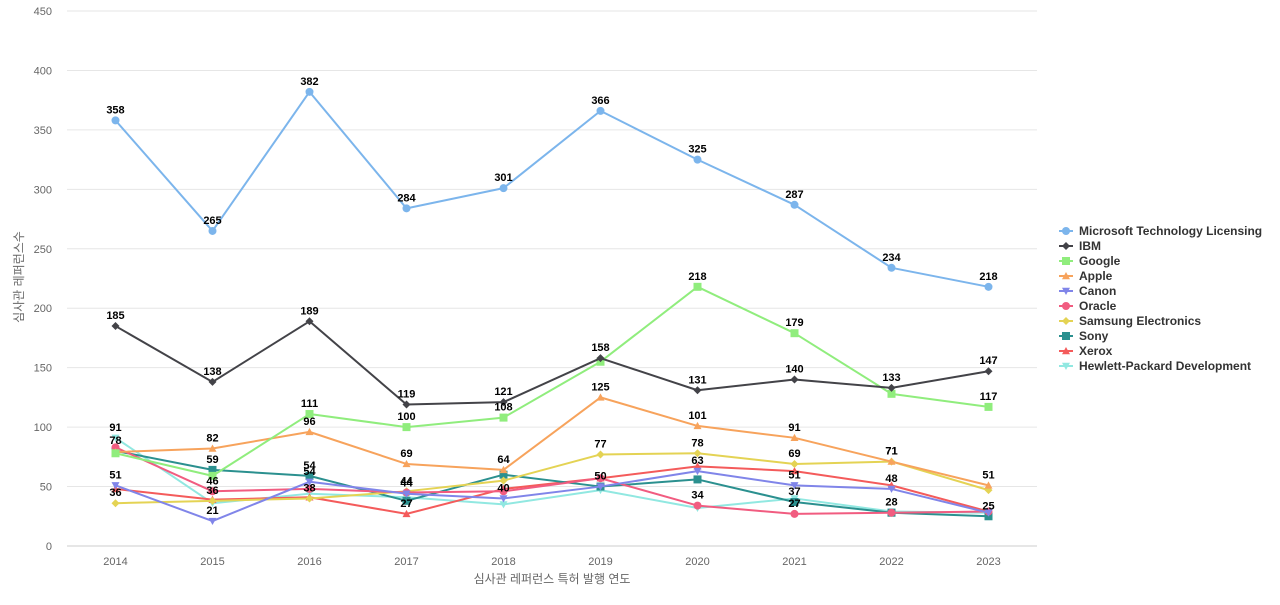 This screenshot has width=1280, height=605. What do you see at coordinates (600, 562) in the screenshot?
I see `x-tick-label: 2019` at bounding box center [600, 562].